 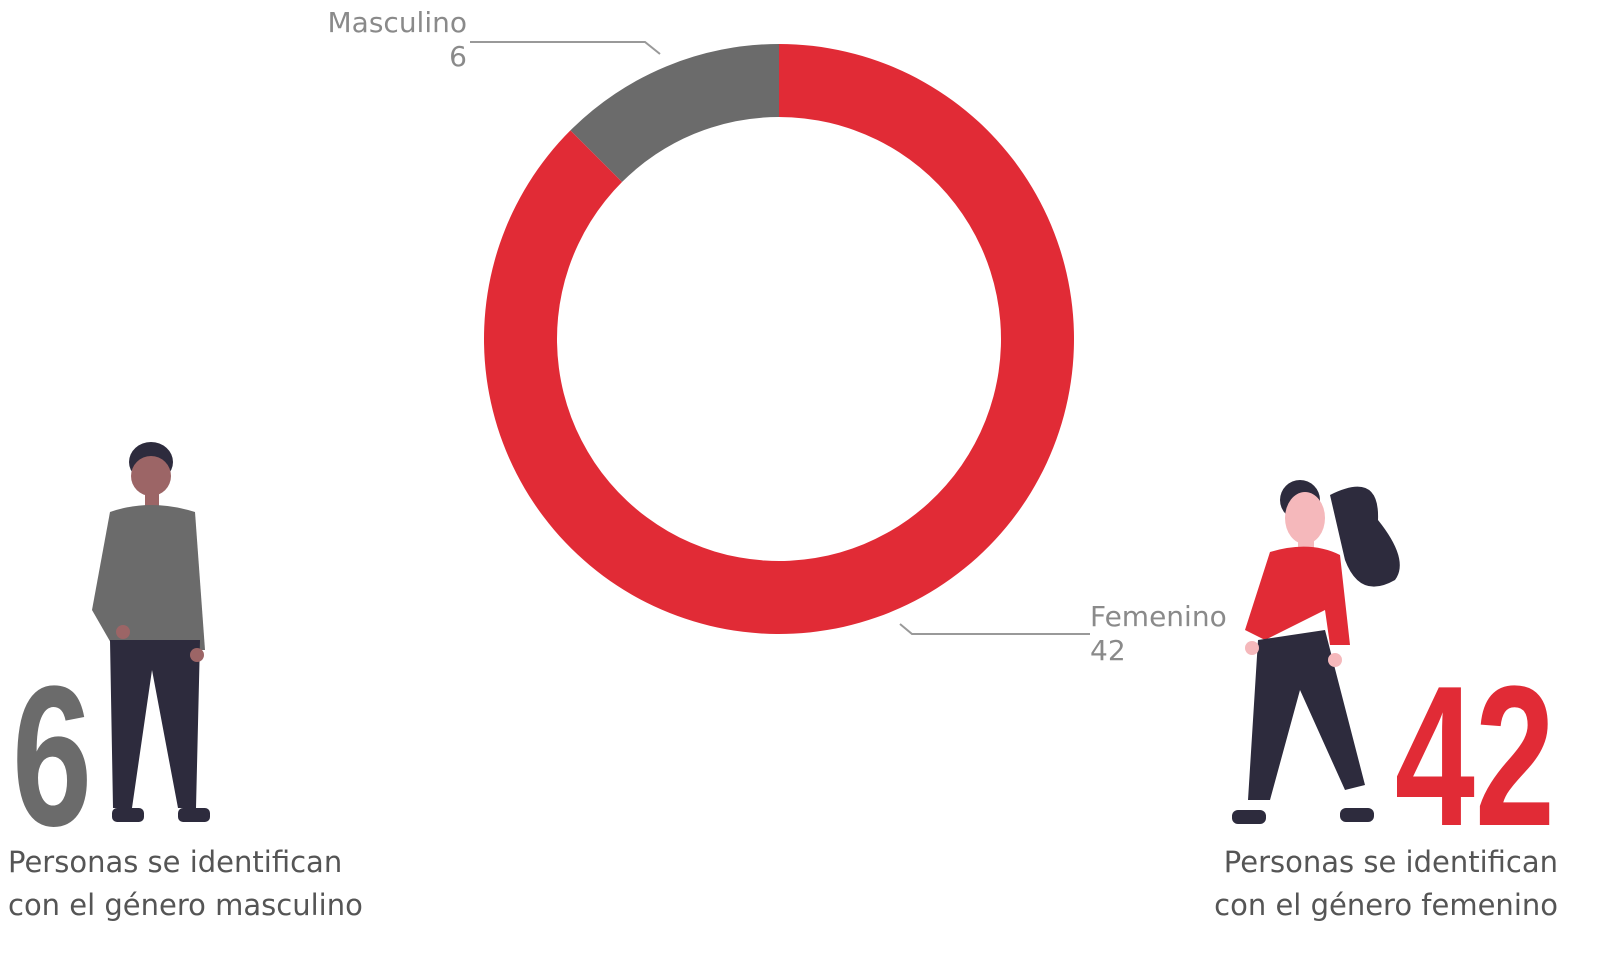 I want to click on woman-illustration, so click(x=1316, y=652).